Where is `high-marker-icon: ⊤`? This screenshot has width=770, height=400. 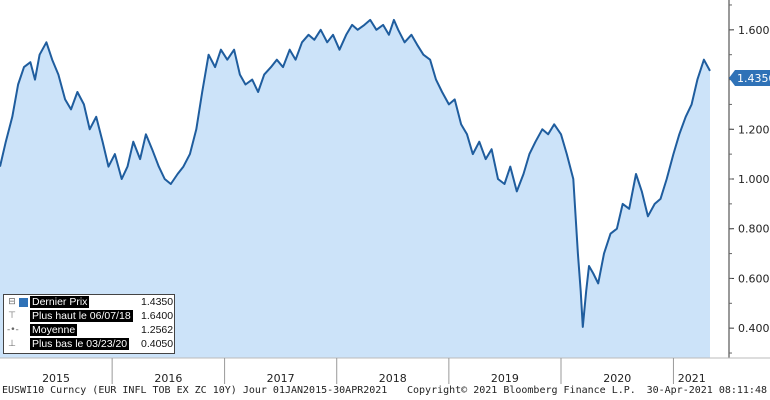
high-marker-icon: ⊤ is located at coordinates (12, 316).